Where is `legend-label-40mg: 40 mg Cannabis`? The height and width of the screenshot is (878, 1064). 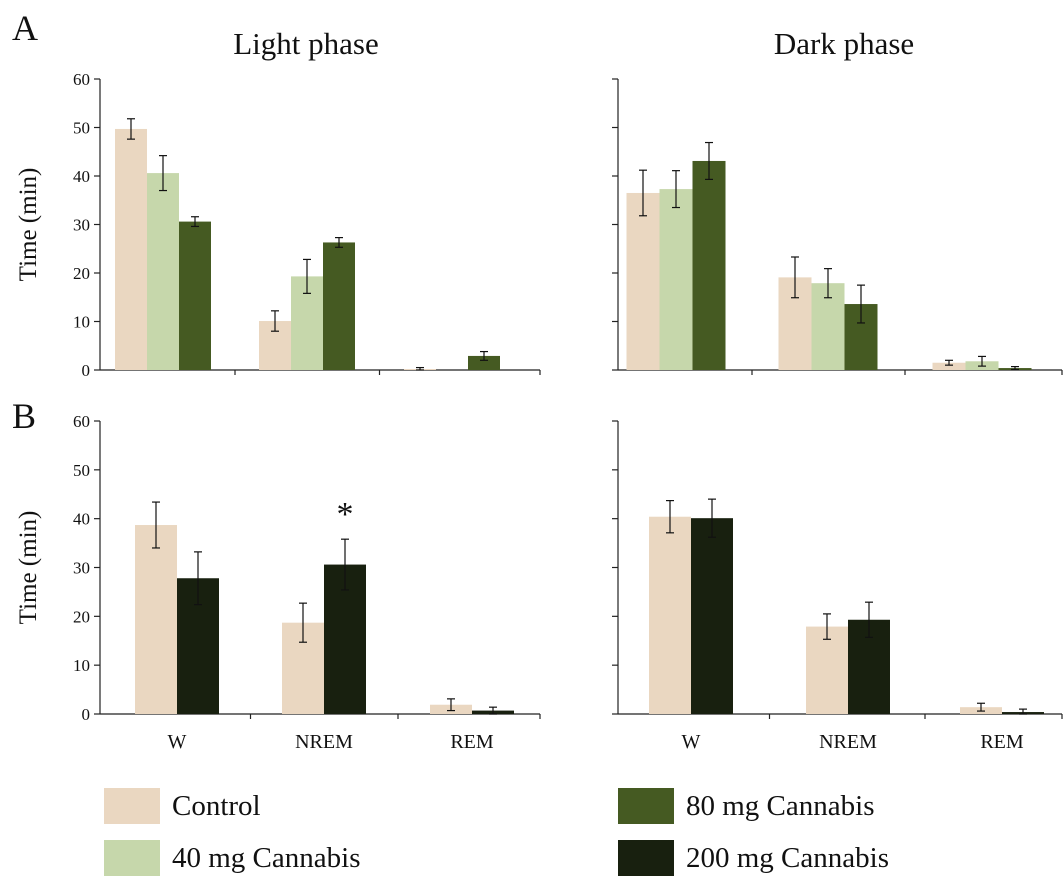
legend-label-40mg: 40 mg Cannabis is located at coordinates (266, 858).